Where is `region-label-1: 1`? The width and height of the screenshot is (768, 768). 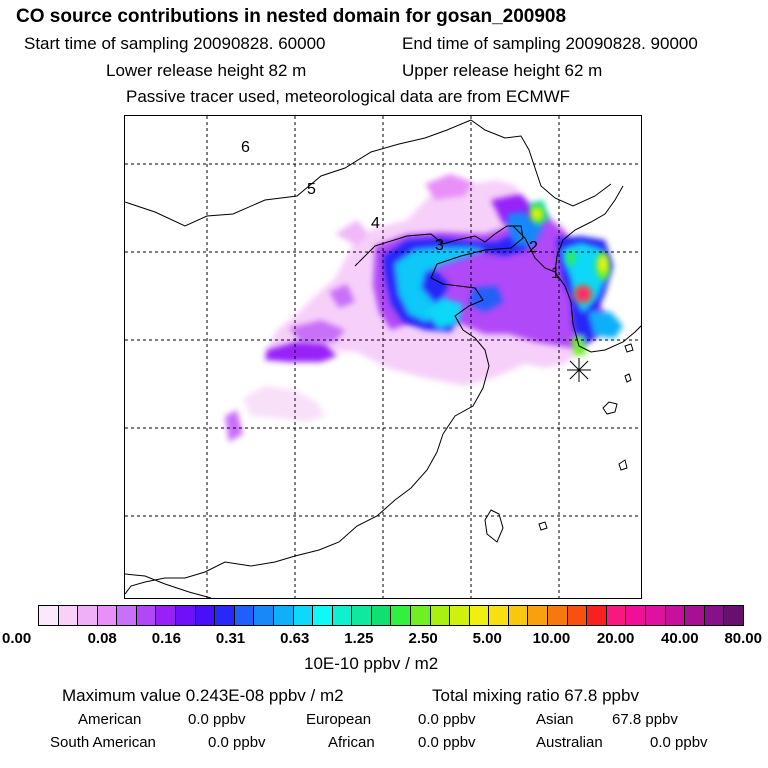 region-label-1: 1 is located at coordinates (555, 273).